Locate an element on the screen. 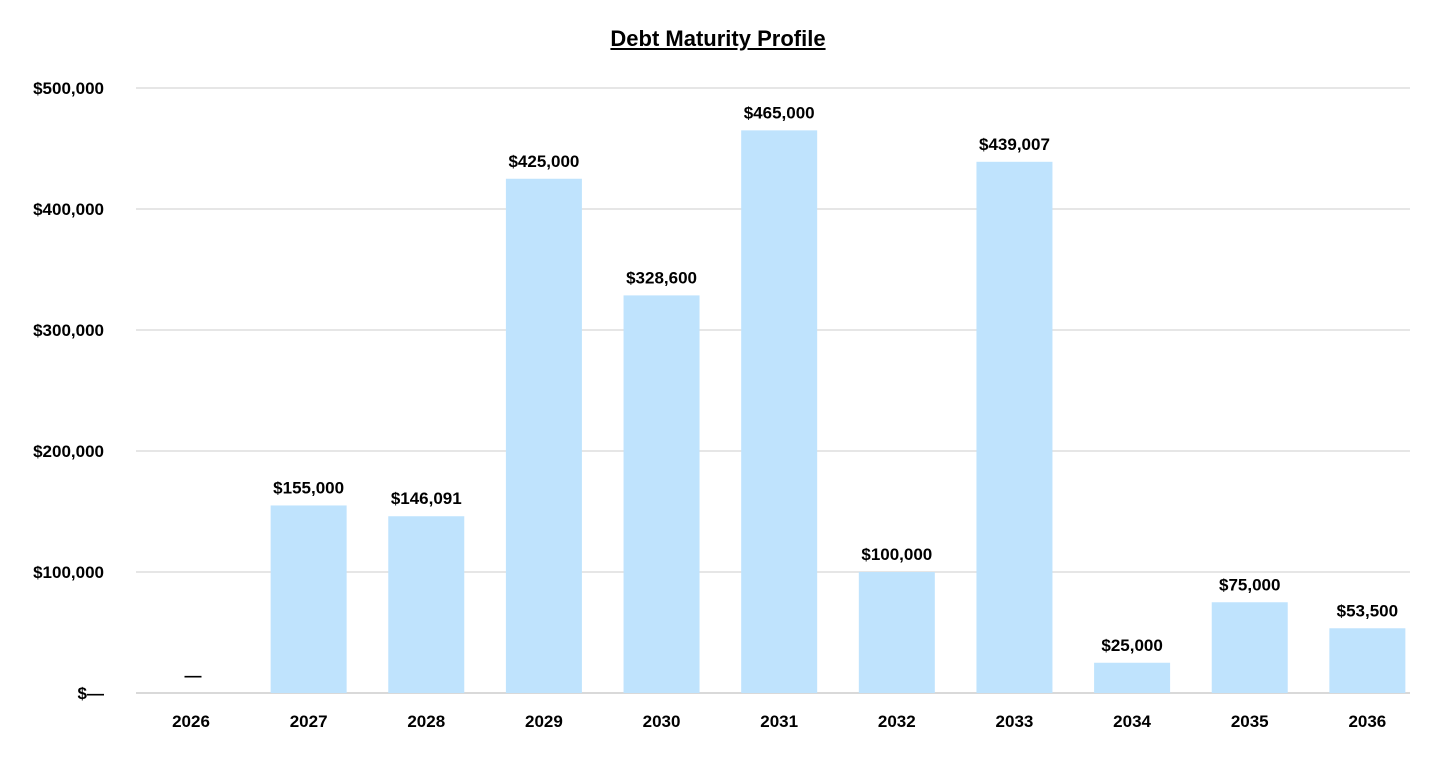 The image size is (1440, 760). bar-2030 is located at coordinates (661, 494).